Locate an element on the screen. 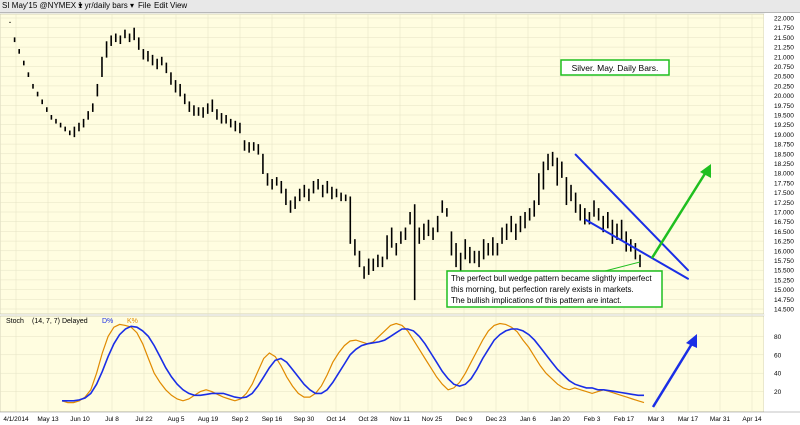 This screenshot has height=425, width=800. date-tick-label: Feb 3 is located at coordinates (592, 419).